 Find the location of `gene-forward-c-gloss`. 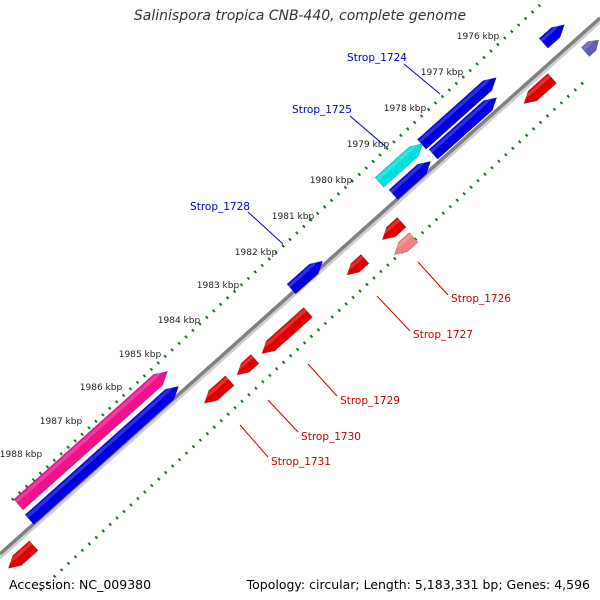

gene-forward-c-gloss is located at coordinates (462, 124).